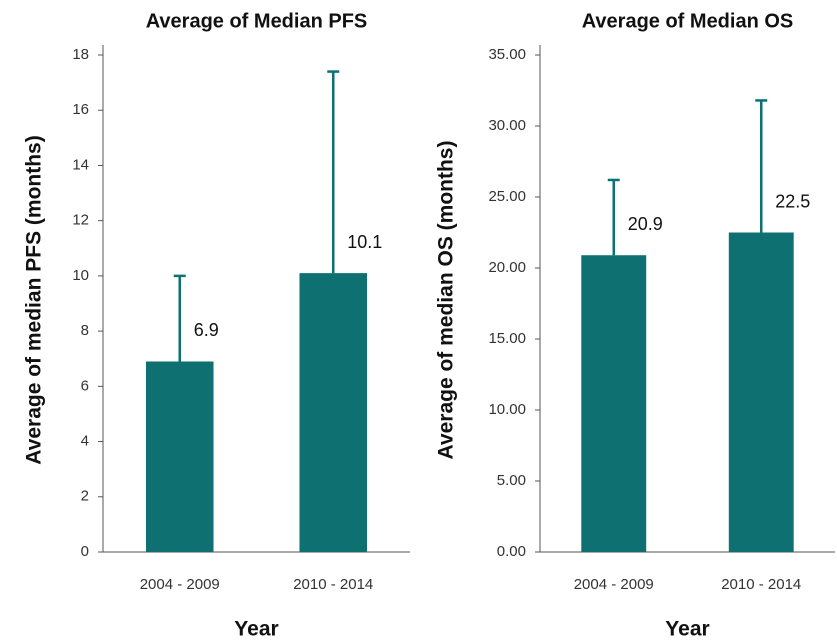 The height and width of the screenshot is (640, 837). Describe the element at coordinates (257, 21) in the screenshot. I see `chart-title: Average of Median PFS` at that location.